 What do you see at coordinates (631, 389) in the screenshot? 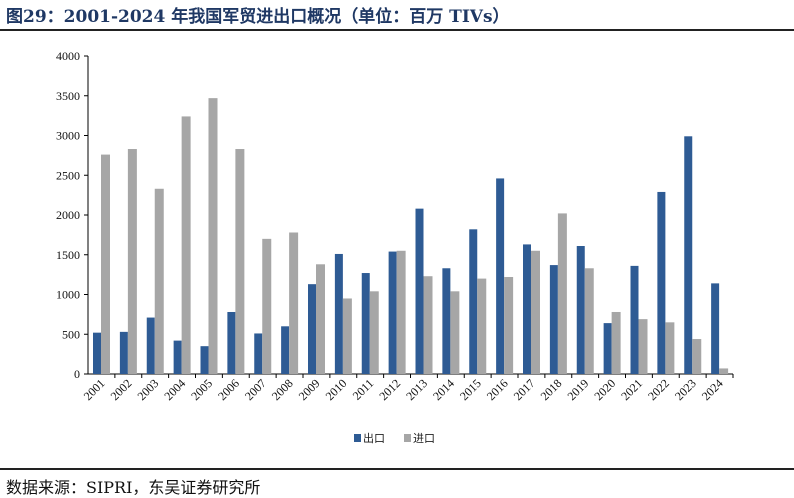
I see `x-tick-label: 2021` at bounding box center [631, 389].